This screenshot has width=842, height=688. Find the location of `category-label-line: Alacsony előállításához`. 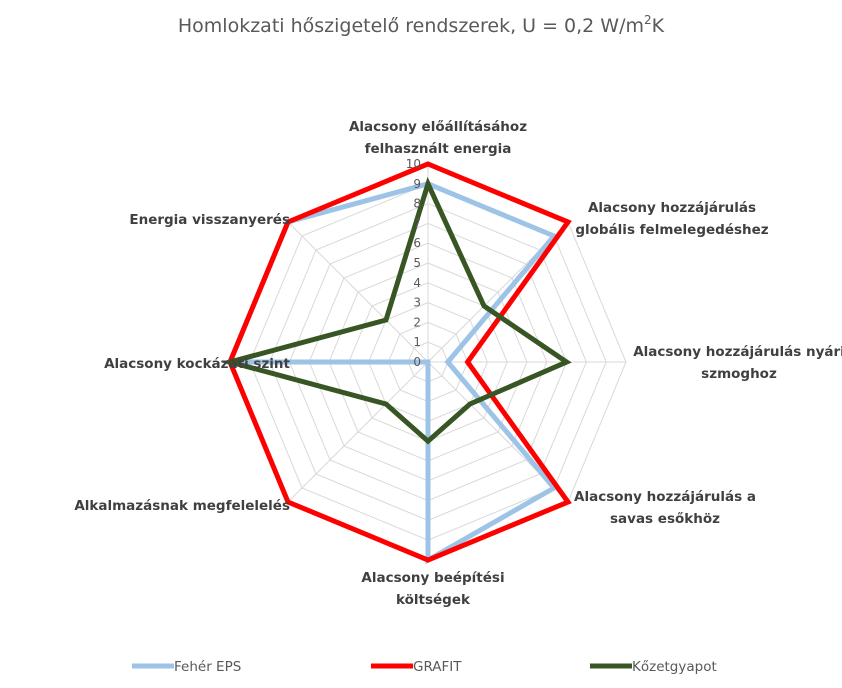

category-label-line: Alacsony előállításához is located at coordinates (438, 127).